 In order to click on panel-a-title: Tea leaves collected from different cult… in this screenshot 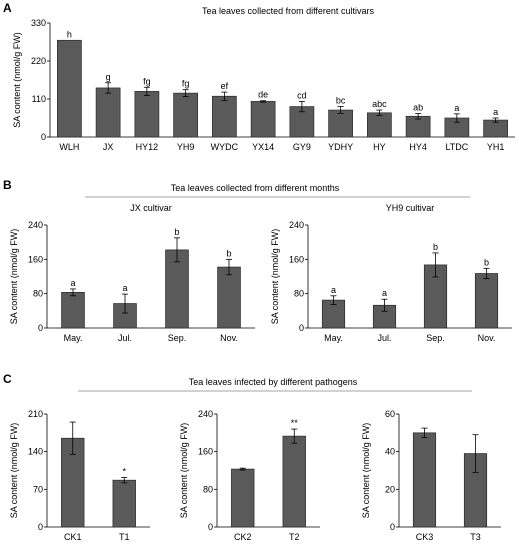, I will do `click(288, 11)`.